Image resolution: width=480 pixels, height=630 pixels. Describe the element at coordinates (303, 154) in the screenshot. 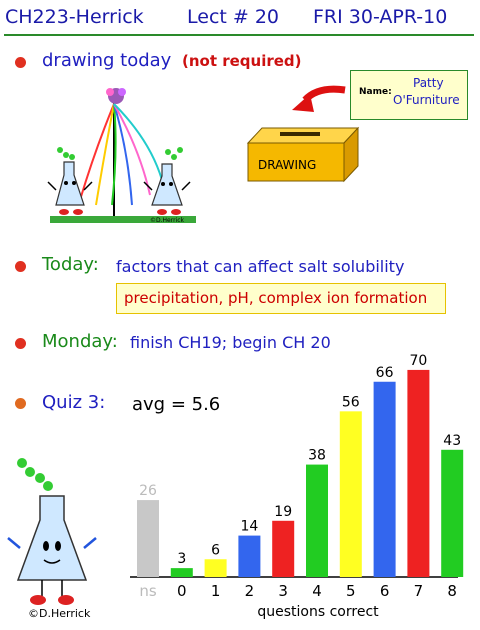

I see `ballot-box-illustration` at that location.